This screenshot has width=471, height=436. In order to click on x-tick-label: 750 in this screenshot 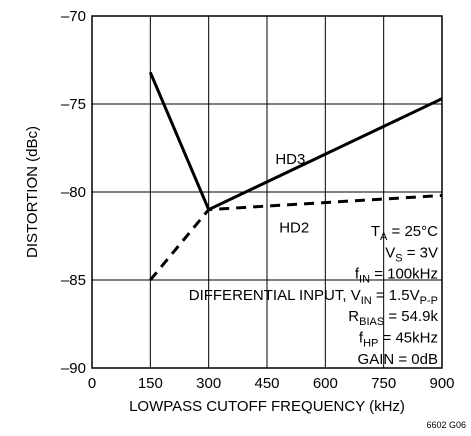, I will do `click(383, 383)`.